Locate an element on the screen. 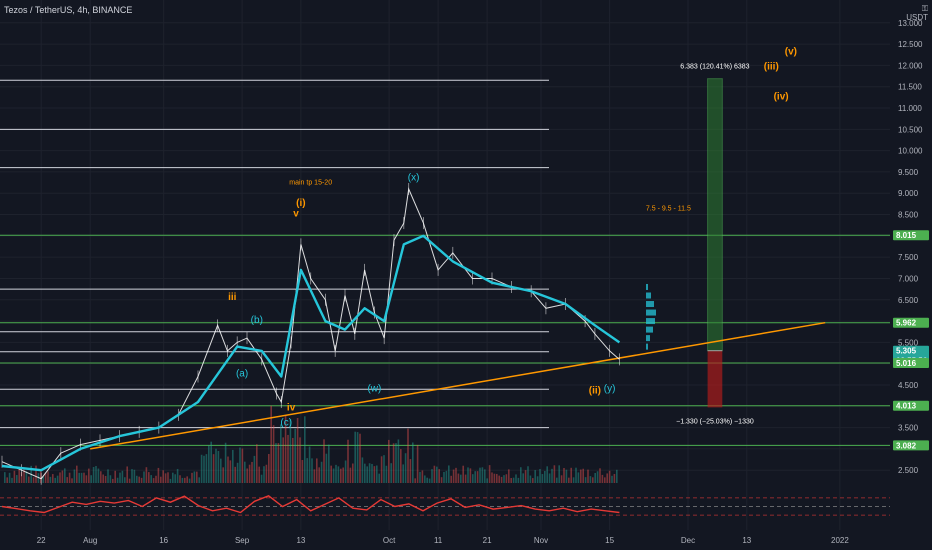 This screenshot has width=932, height=550. time-tick-label: Aug is located at coordinates (90, 540).